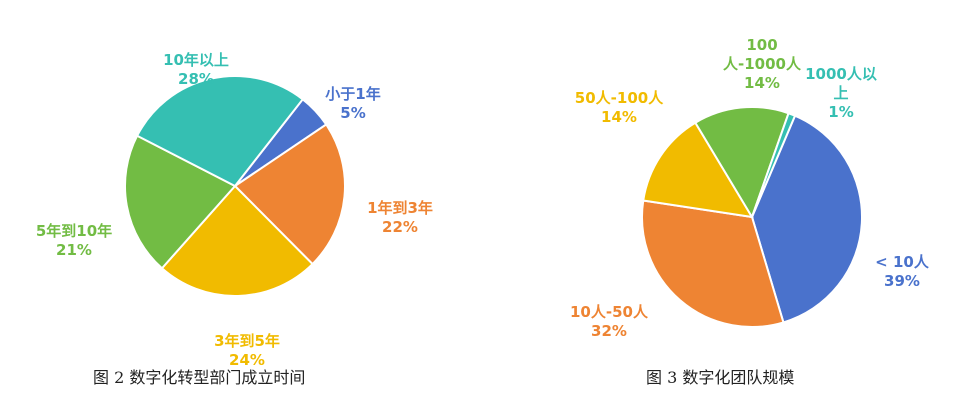 This screenshot has height=400, width=973. I want to click on chart-caption: 图 3 数字化团队规模, so click(720, 377).